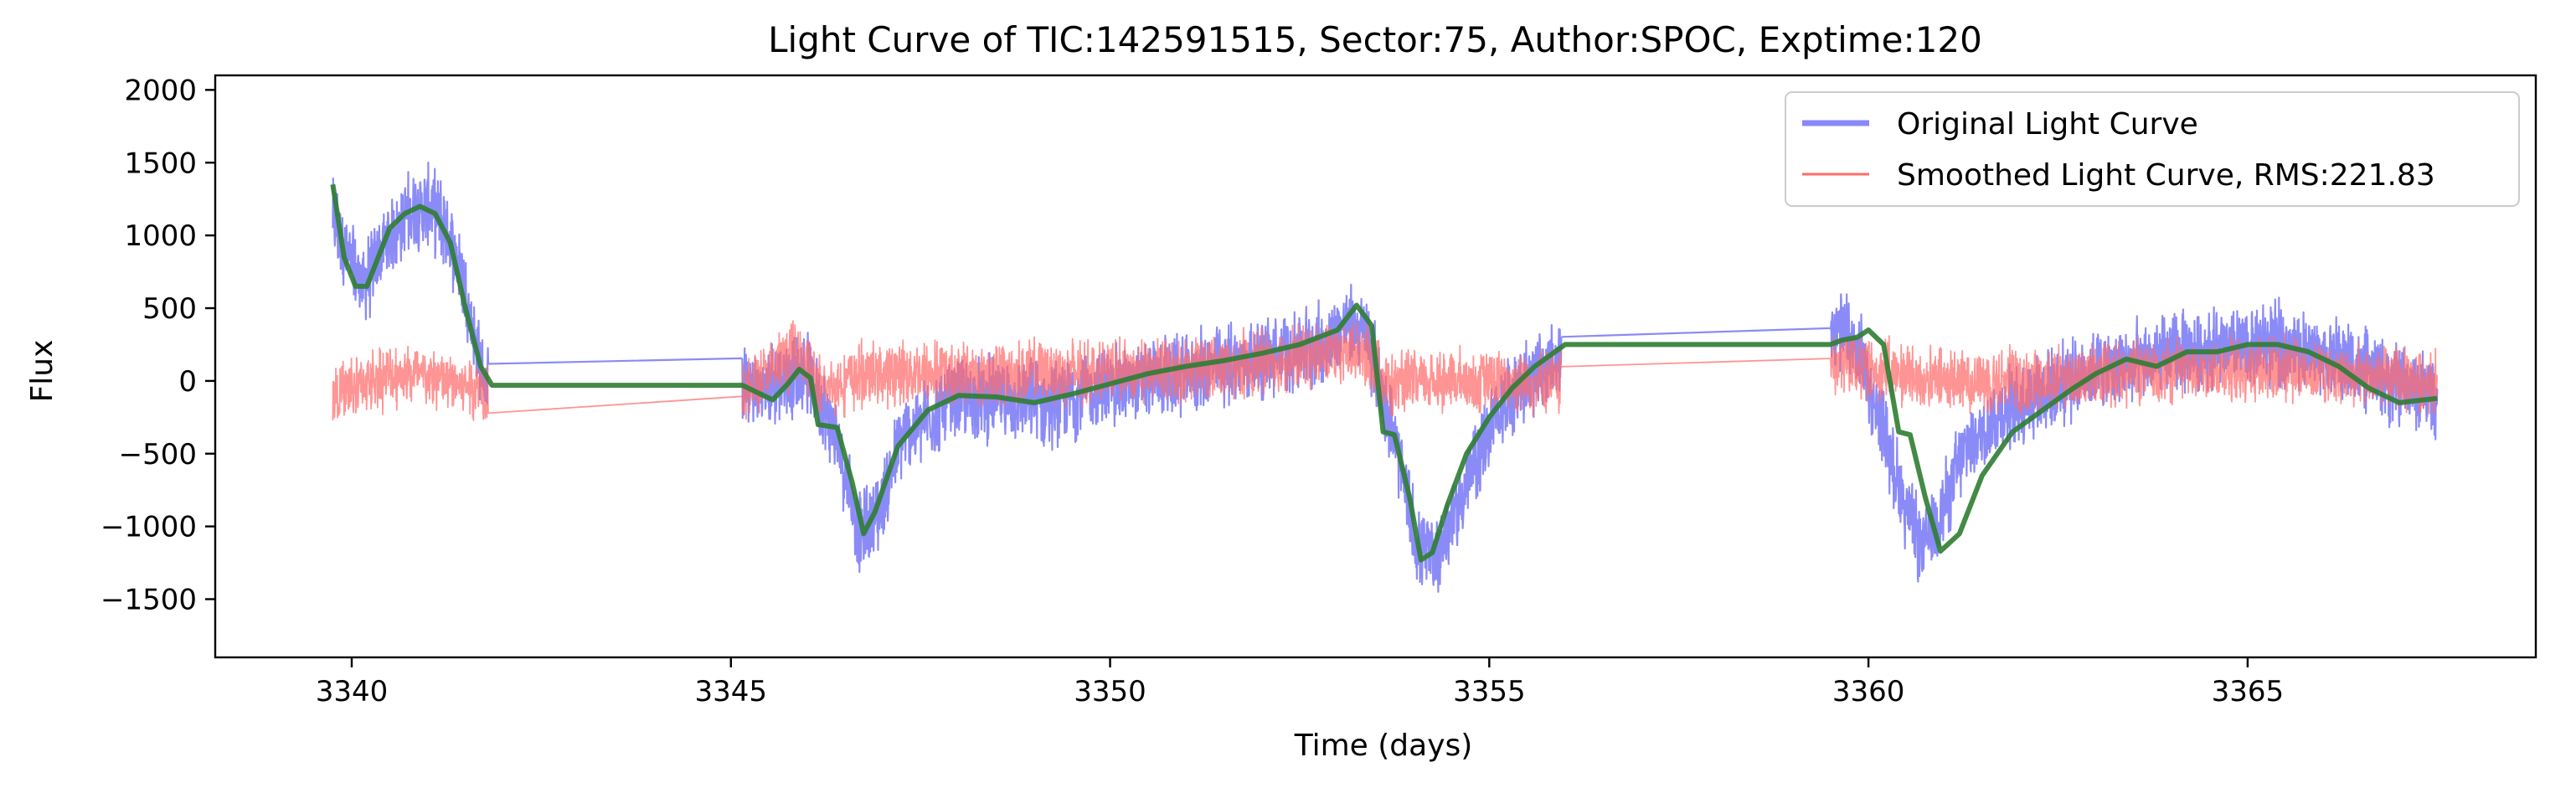  I want to click on y-tick-label: 1500, so click(160, 163).